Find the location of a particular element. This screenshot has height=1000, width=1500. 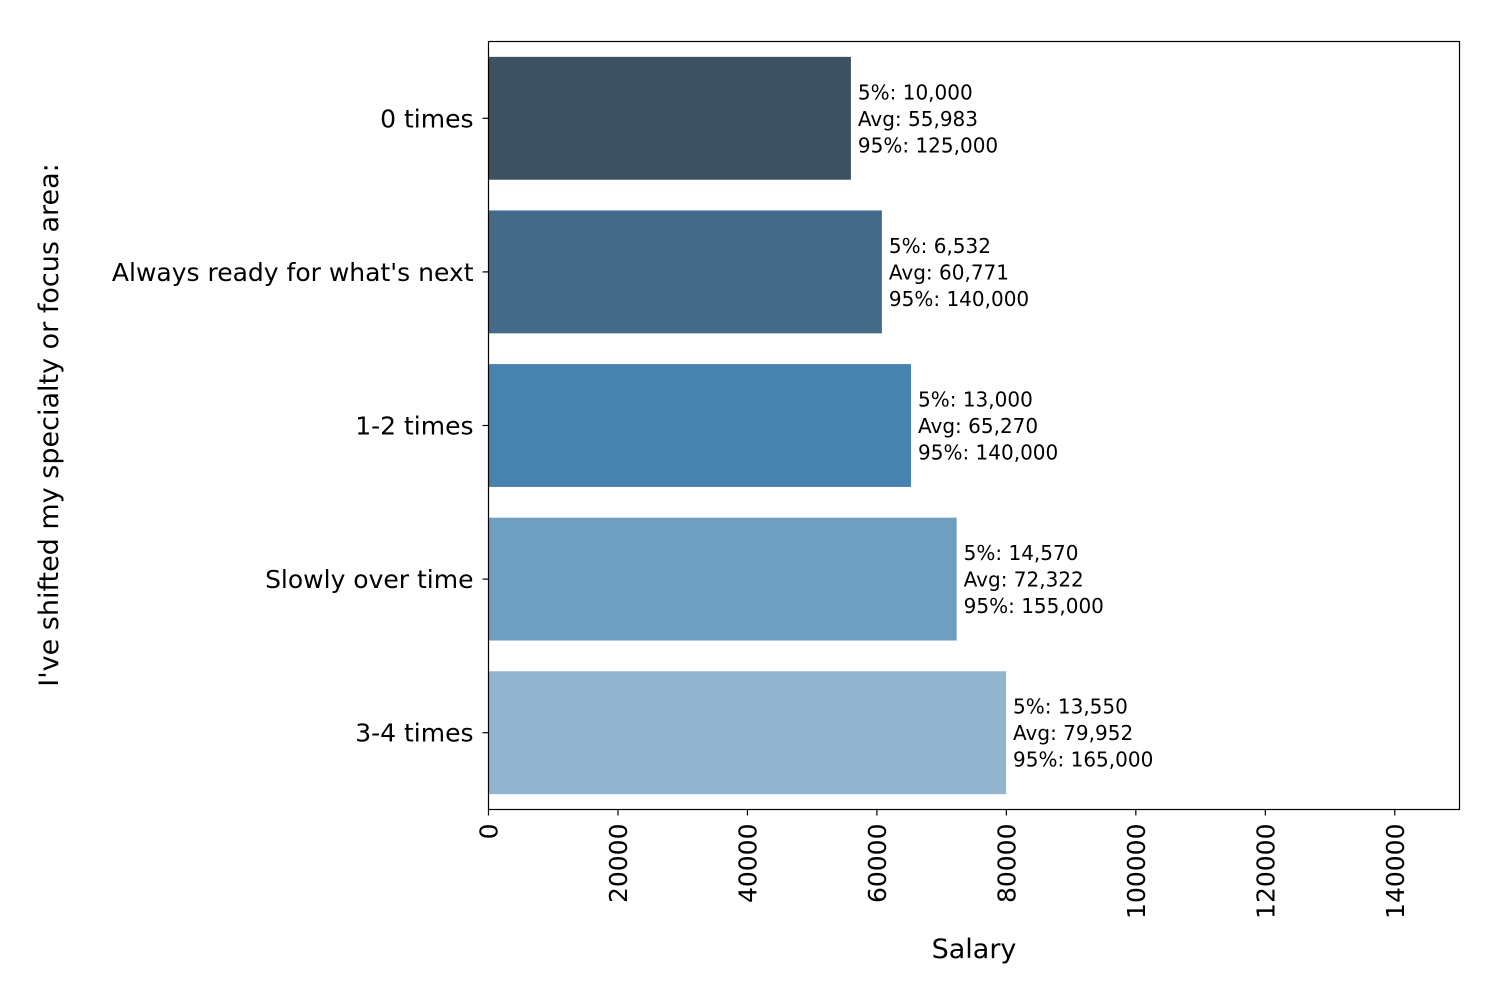

bar-annotation: 5%: 10,000 is located at coordinates (915, 92).